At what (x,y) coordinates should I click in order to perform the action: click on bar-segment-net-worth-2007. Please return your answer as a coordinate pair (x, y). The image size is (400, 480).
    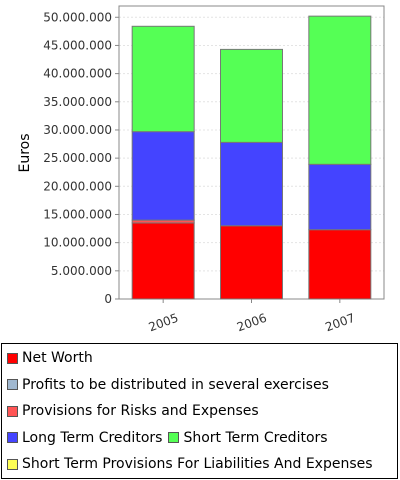
    Looking at the image, I should click on (340, 264).